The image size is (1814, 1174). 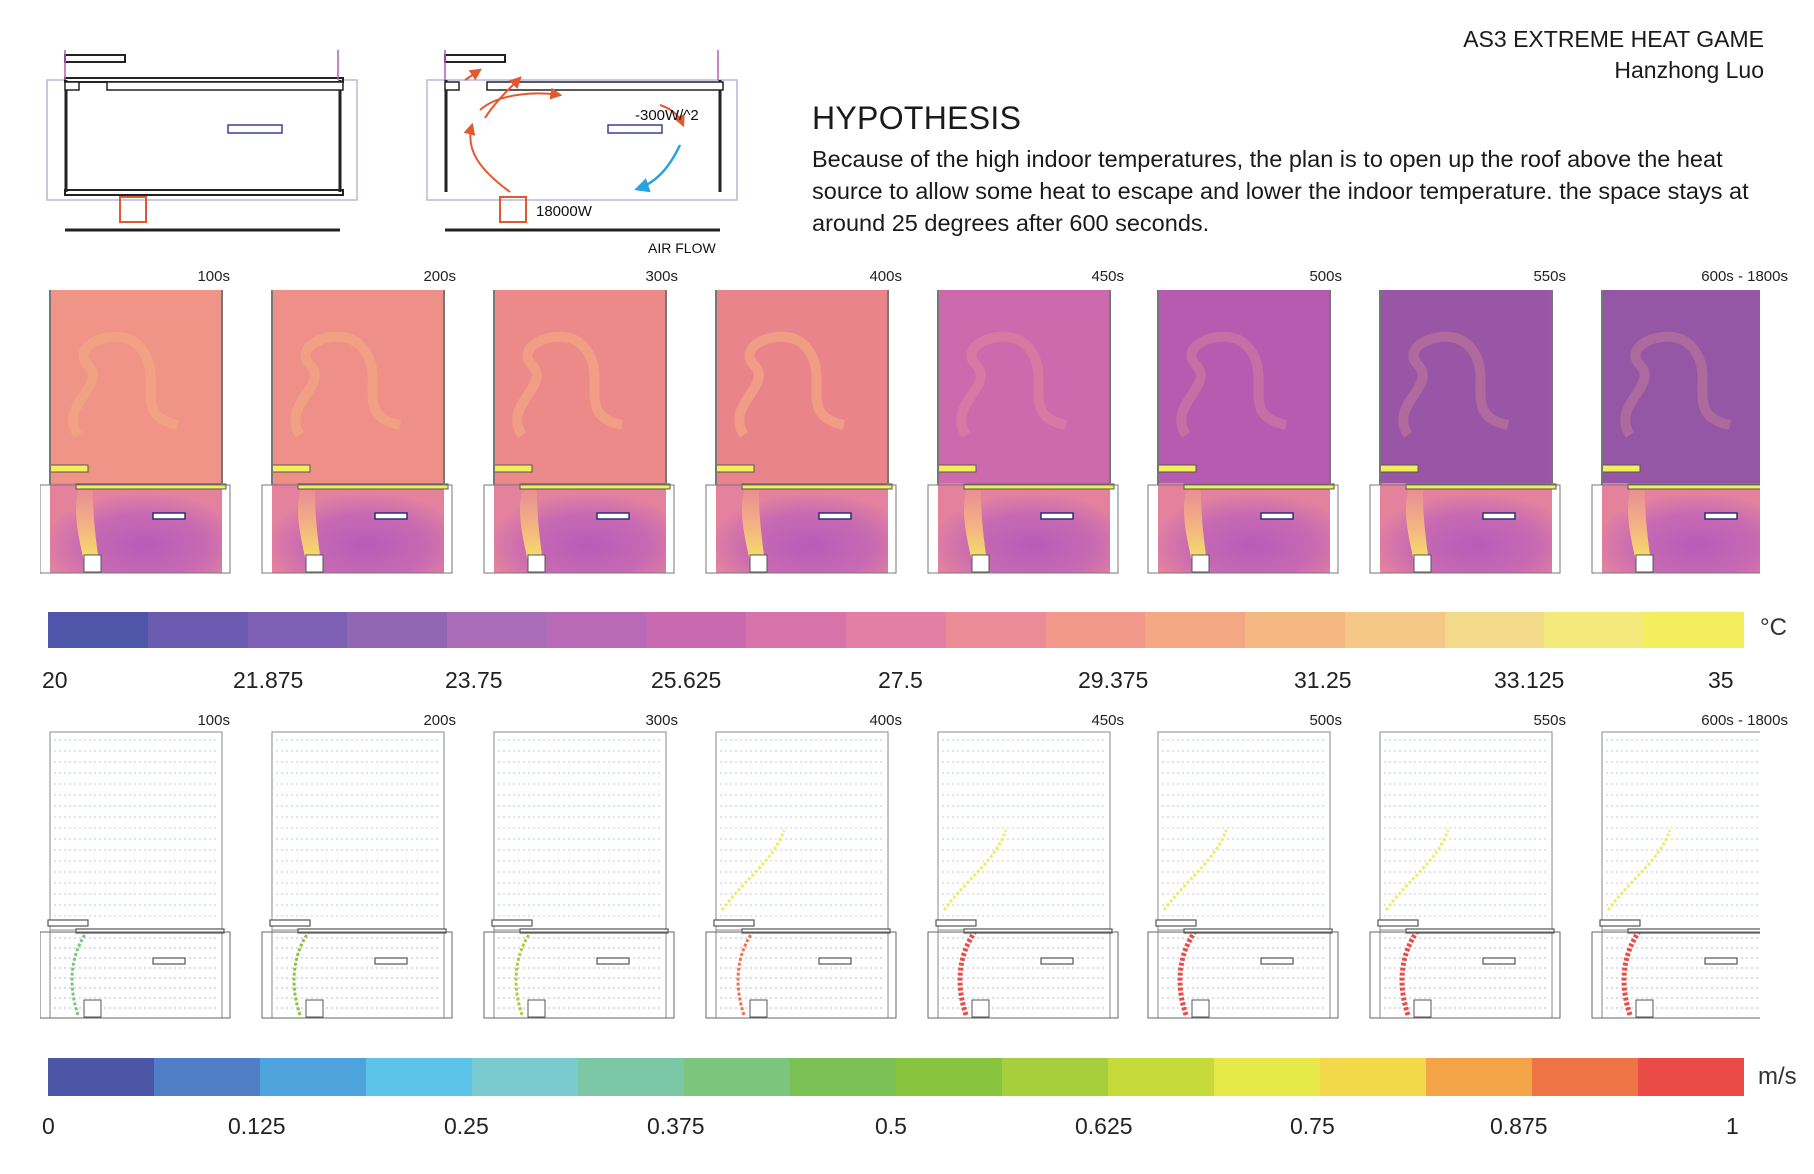 I want to click on temperature-tick: 23.75, so click(x=474, y=680).